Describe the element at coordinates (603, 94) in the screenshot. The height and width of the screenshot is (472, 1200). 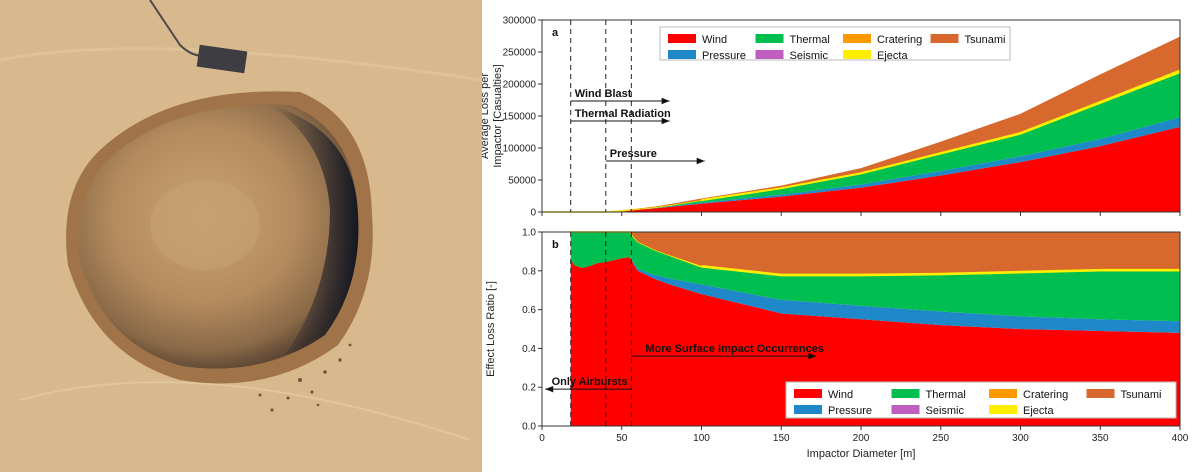
I see `annotation-label: Wind Blast` at that location.